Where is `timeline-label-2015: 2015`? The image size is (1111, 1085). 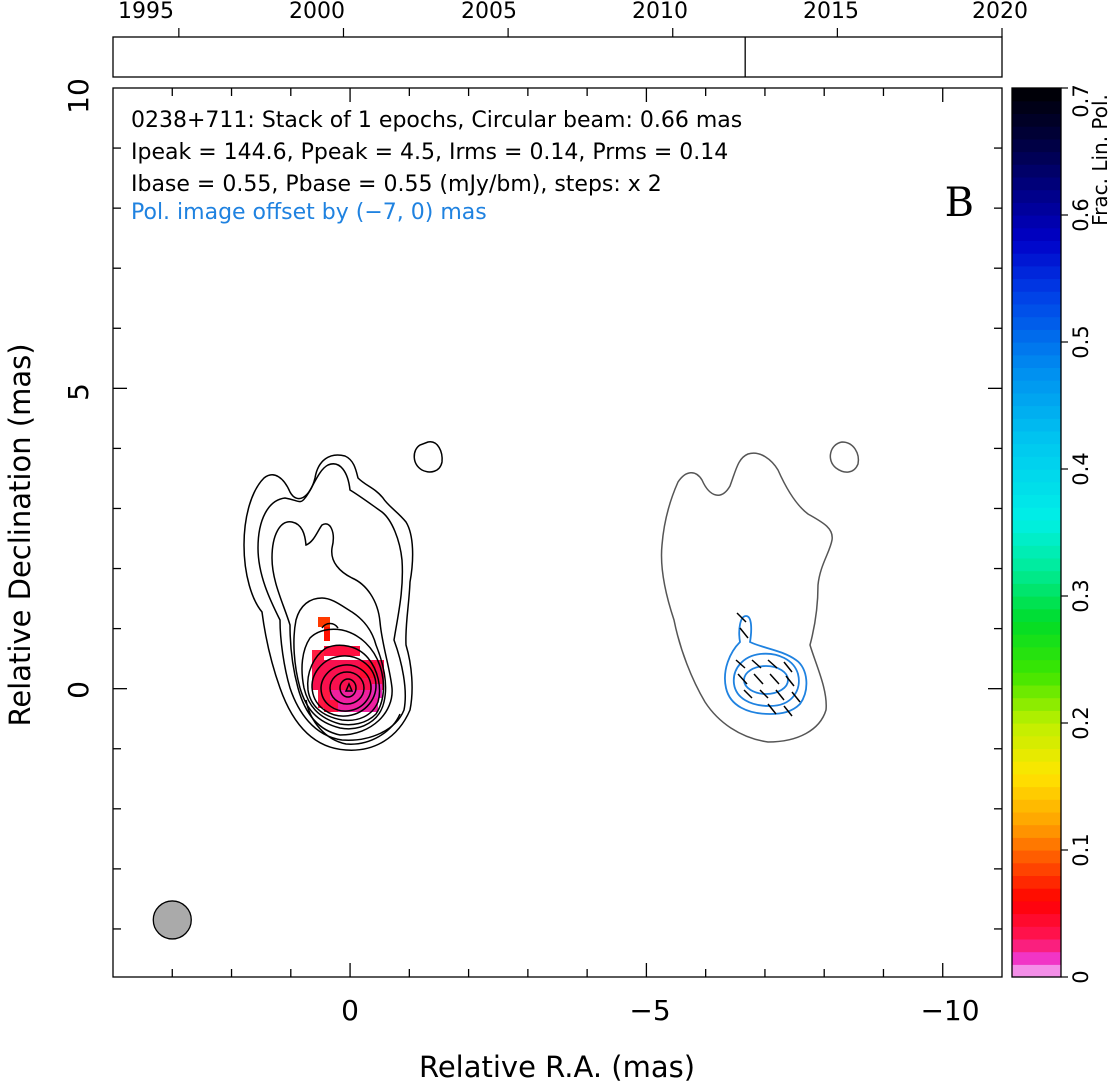
timeline-label-2015: 2015 is located at coordinates (831, 12).